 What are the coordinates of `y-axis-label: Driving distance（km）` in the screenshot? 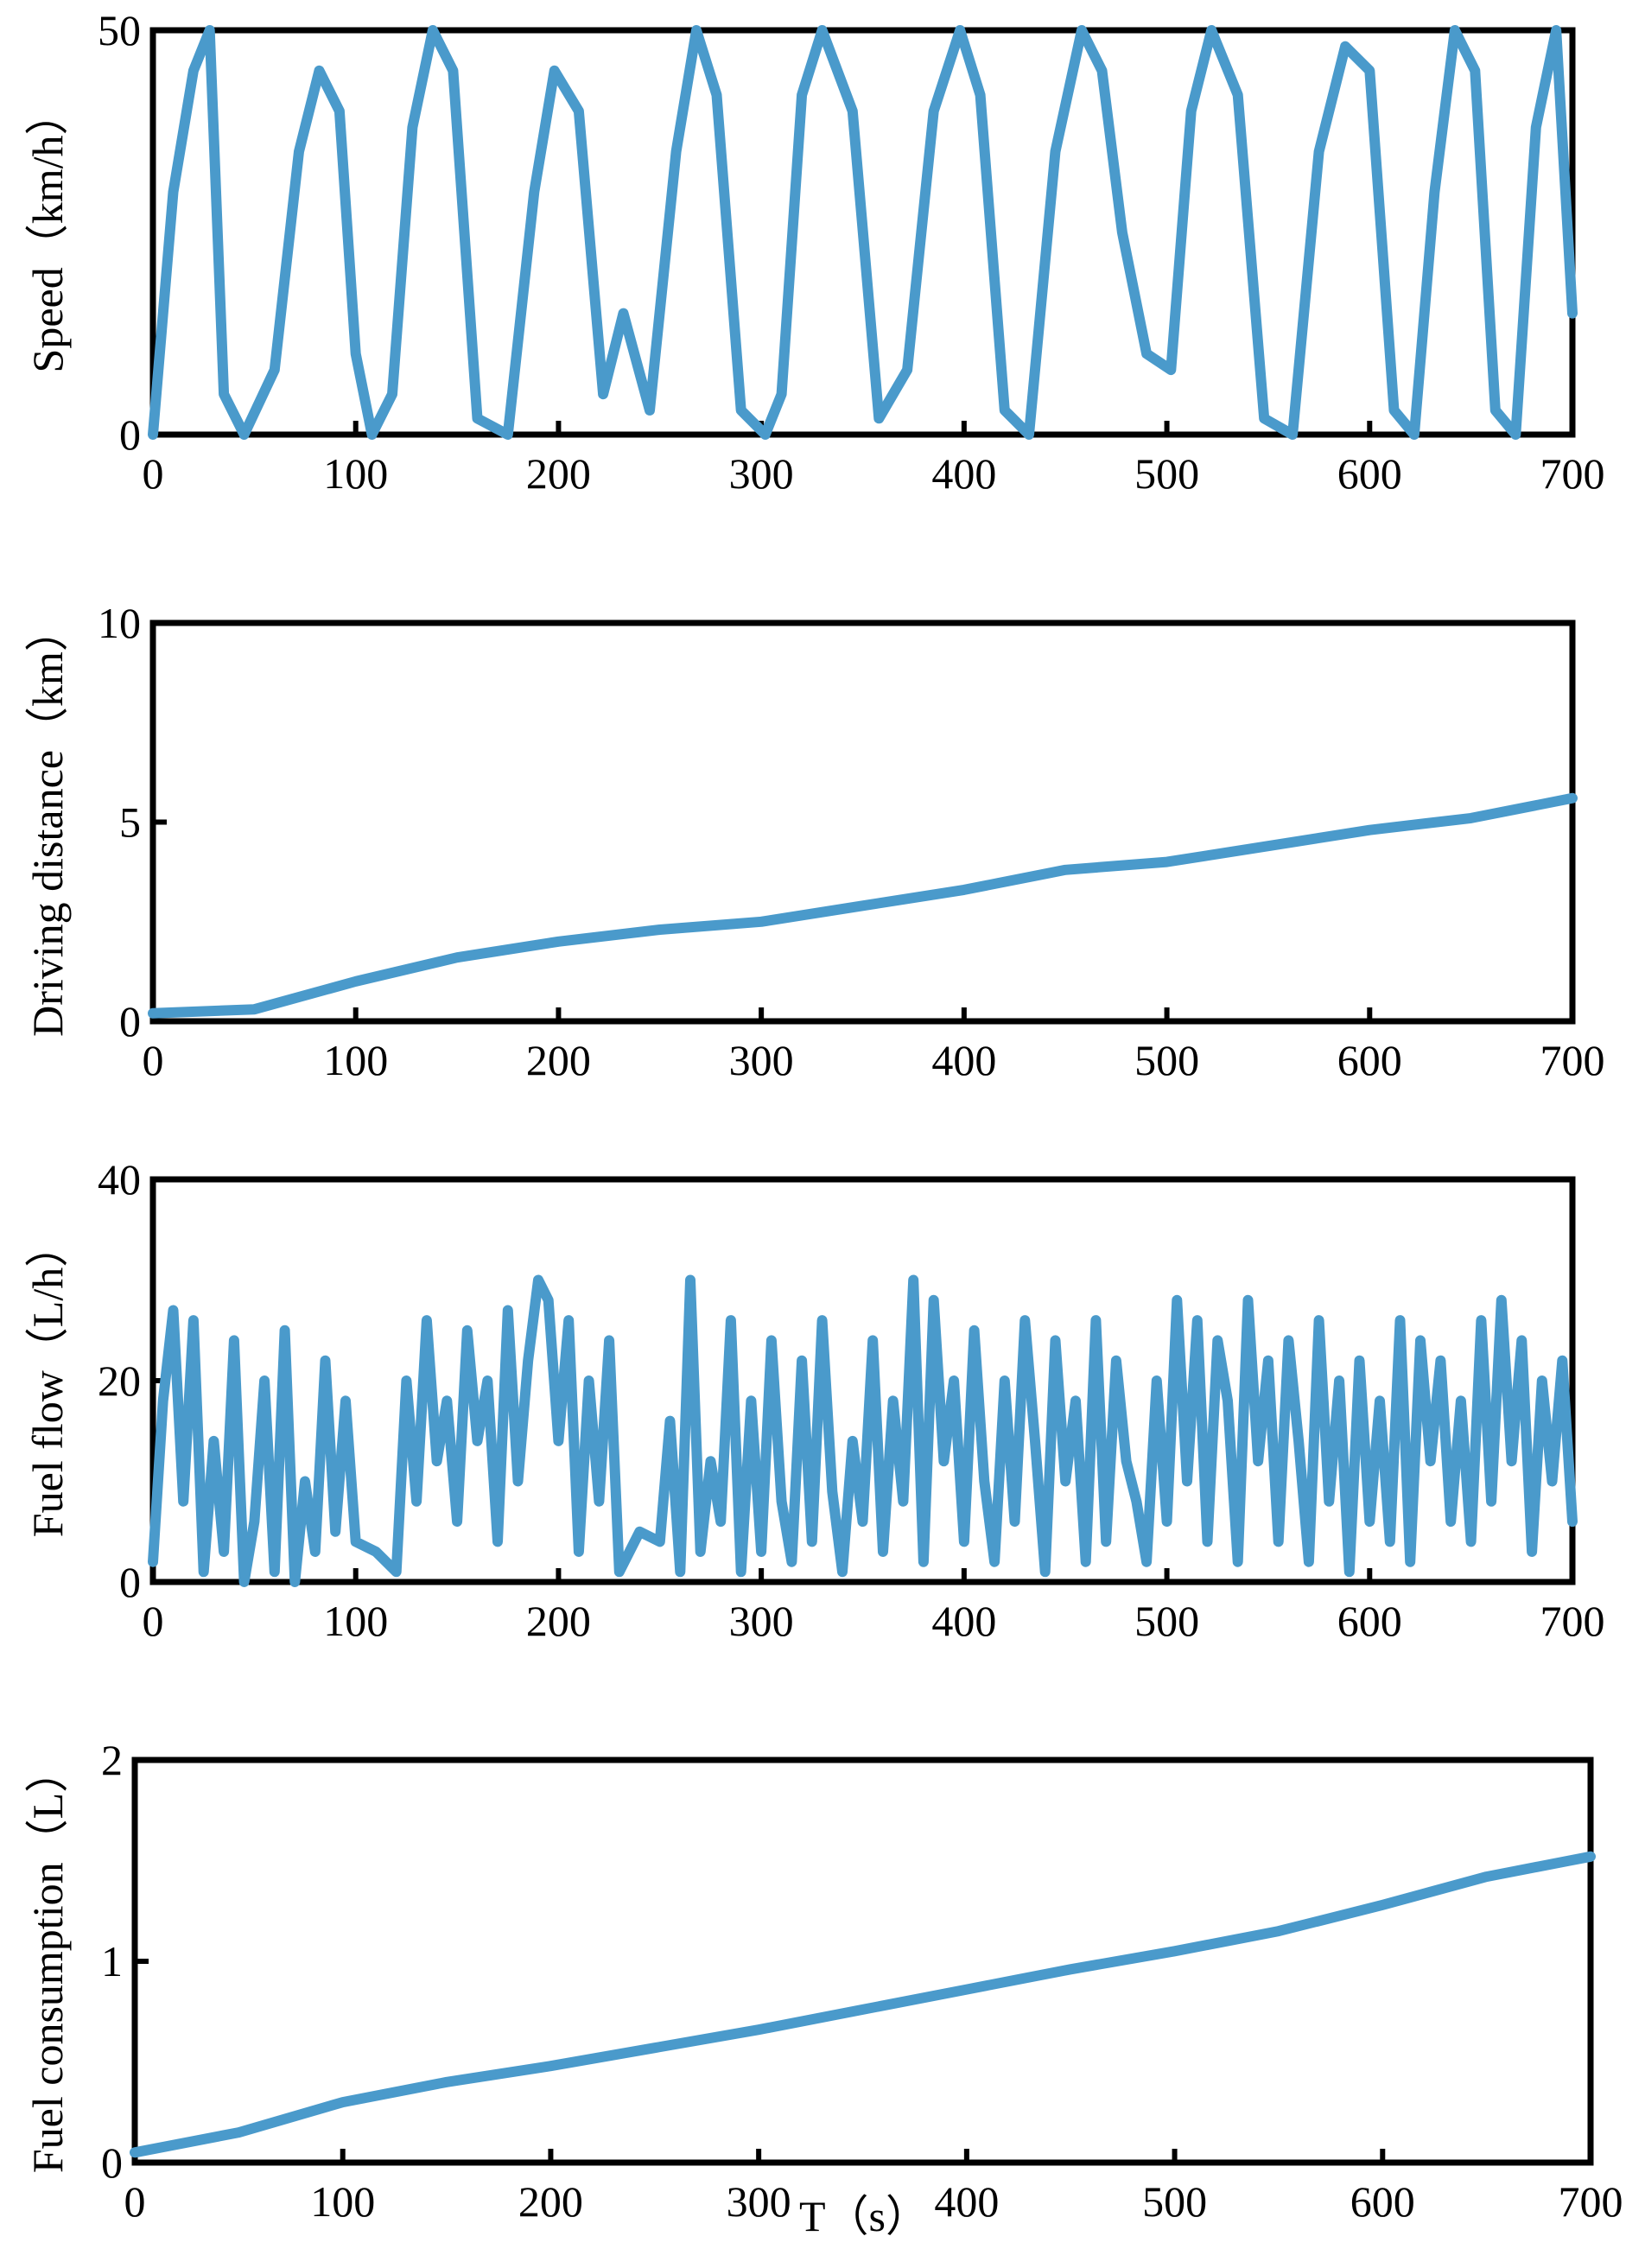 It's located at (47, 822).